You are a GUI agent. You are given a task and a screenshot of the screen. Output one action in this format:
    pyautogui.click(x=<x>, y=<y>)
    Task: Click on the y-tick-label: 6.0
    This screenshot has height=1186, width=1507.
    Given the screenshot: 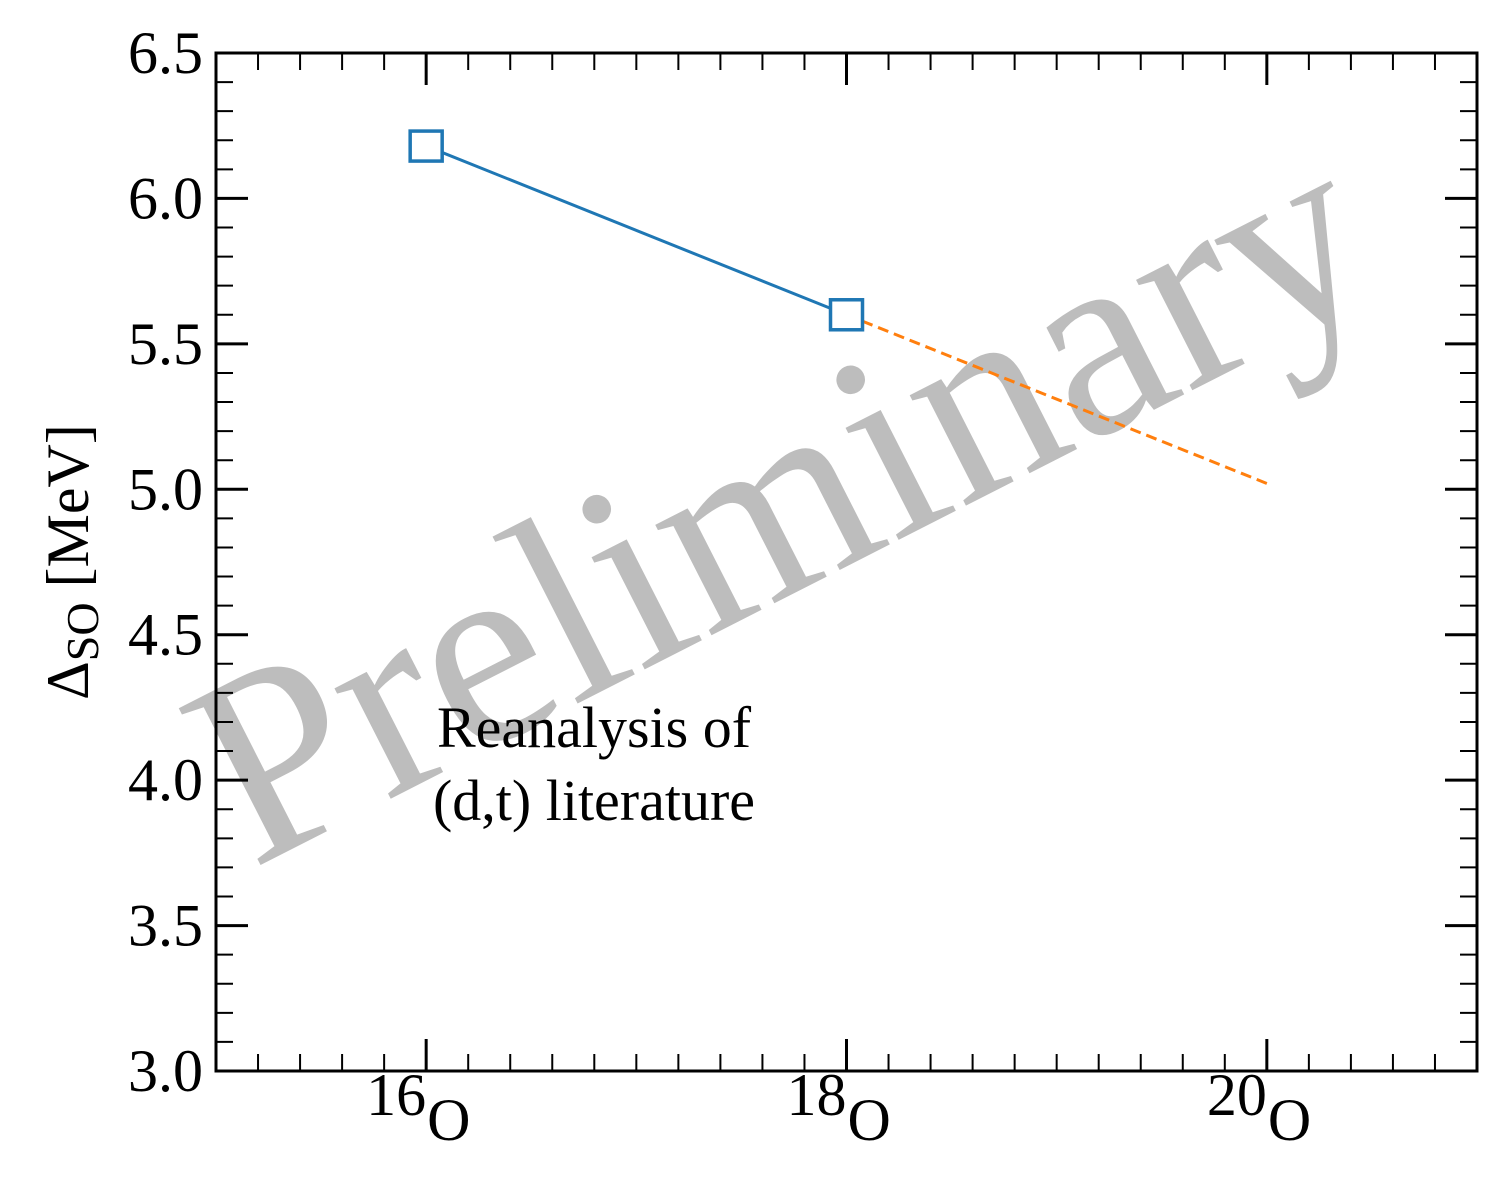 What is the action you would take?
    pyautogui.click(x=165, y=198)
    